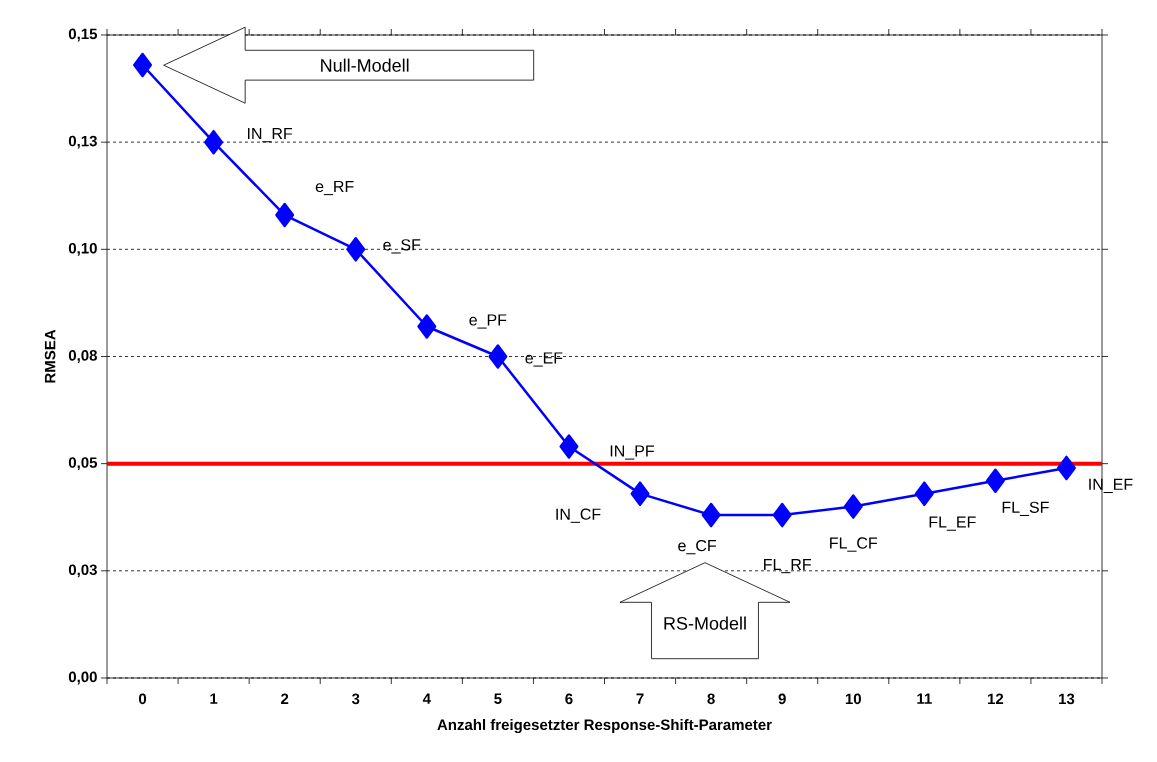 Image resolution: width=1157 pixels, height=762 pixels. What do you see at coordinates (285, 698) in the screenshot?
I see `x-tick-label: 2` at bounding box center [285, 698].